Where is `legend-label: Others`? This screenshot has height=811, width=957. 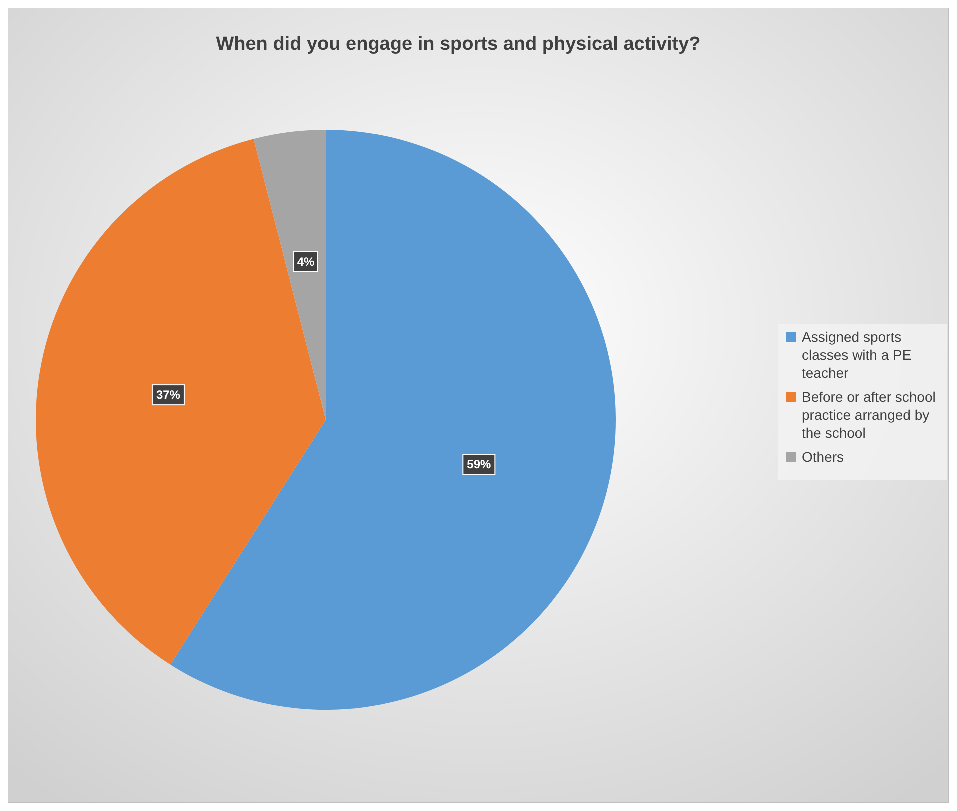 legend-label: Others is located at coordinates (823, 457).